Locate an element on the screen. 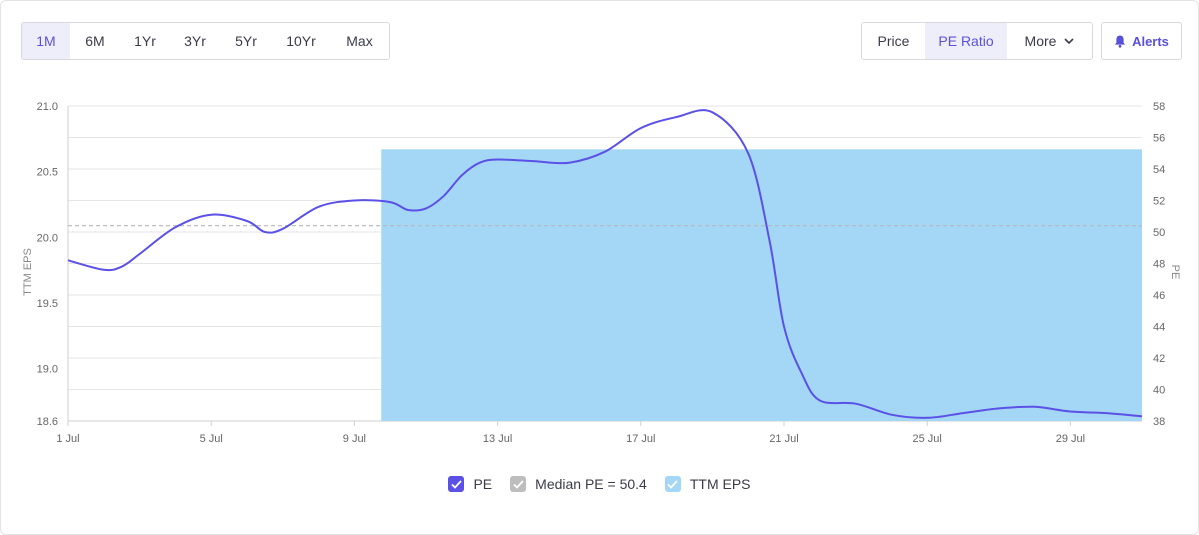 The image size is (1199, 535). legend-label-pe: PE is located at coordinates (483, 484).